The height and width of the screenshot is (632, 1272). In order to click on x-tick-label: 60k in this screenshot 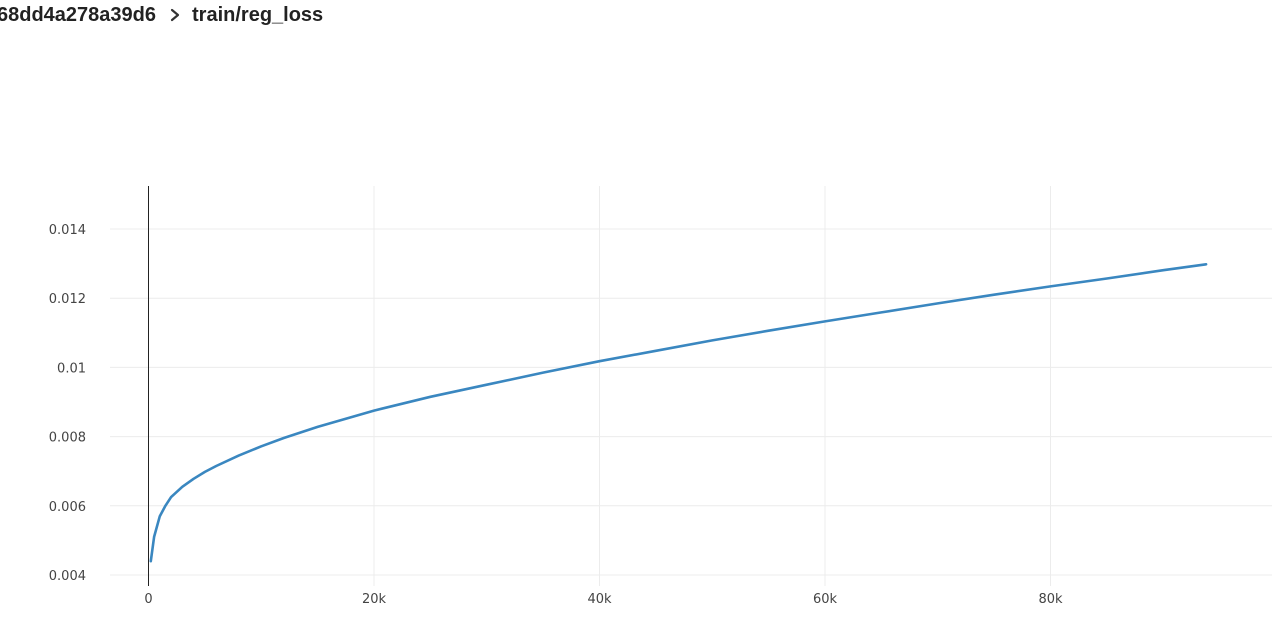, I will do `click(825, 599)`.